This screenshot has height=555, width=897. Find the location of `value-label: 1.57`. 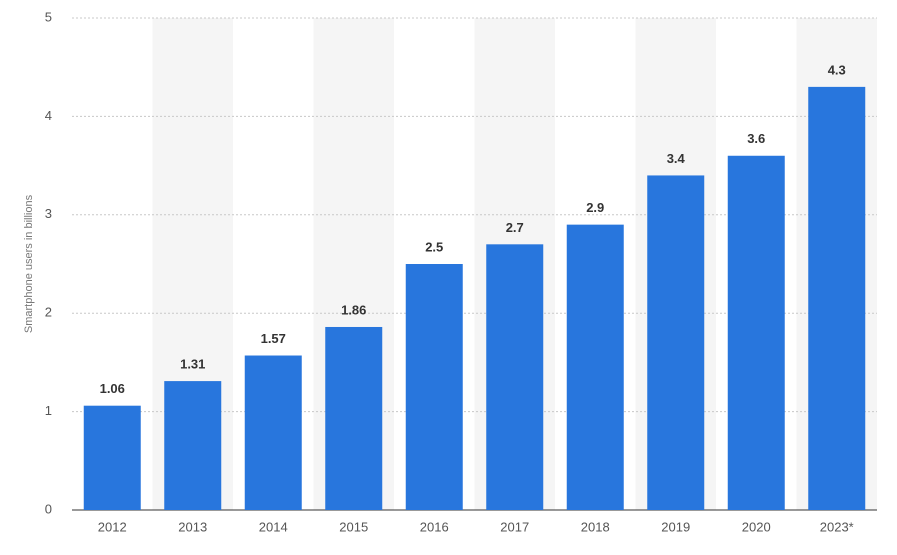

value-label: 1.57 is located at coordinates (273, 338).